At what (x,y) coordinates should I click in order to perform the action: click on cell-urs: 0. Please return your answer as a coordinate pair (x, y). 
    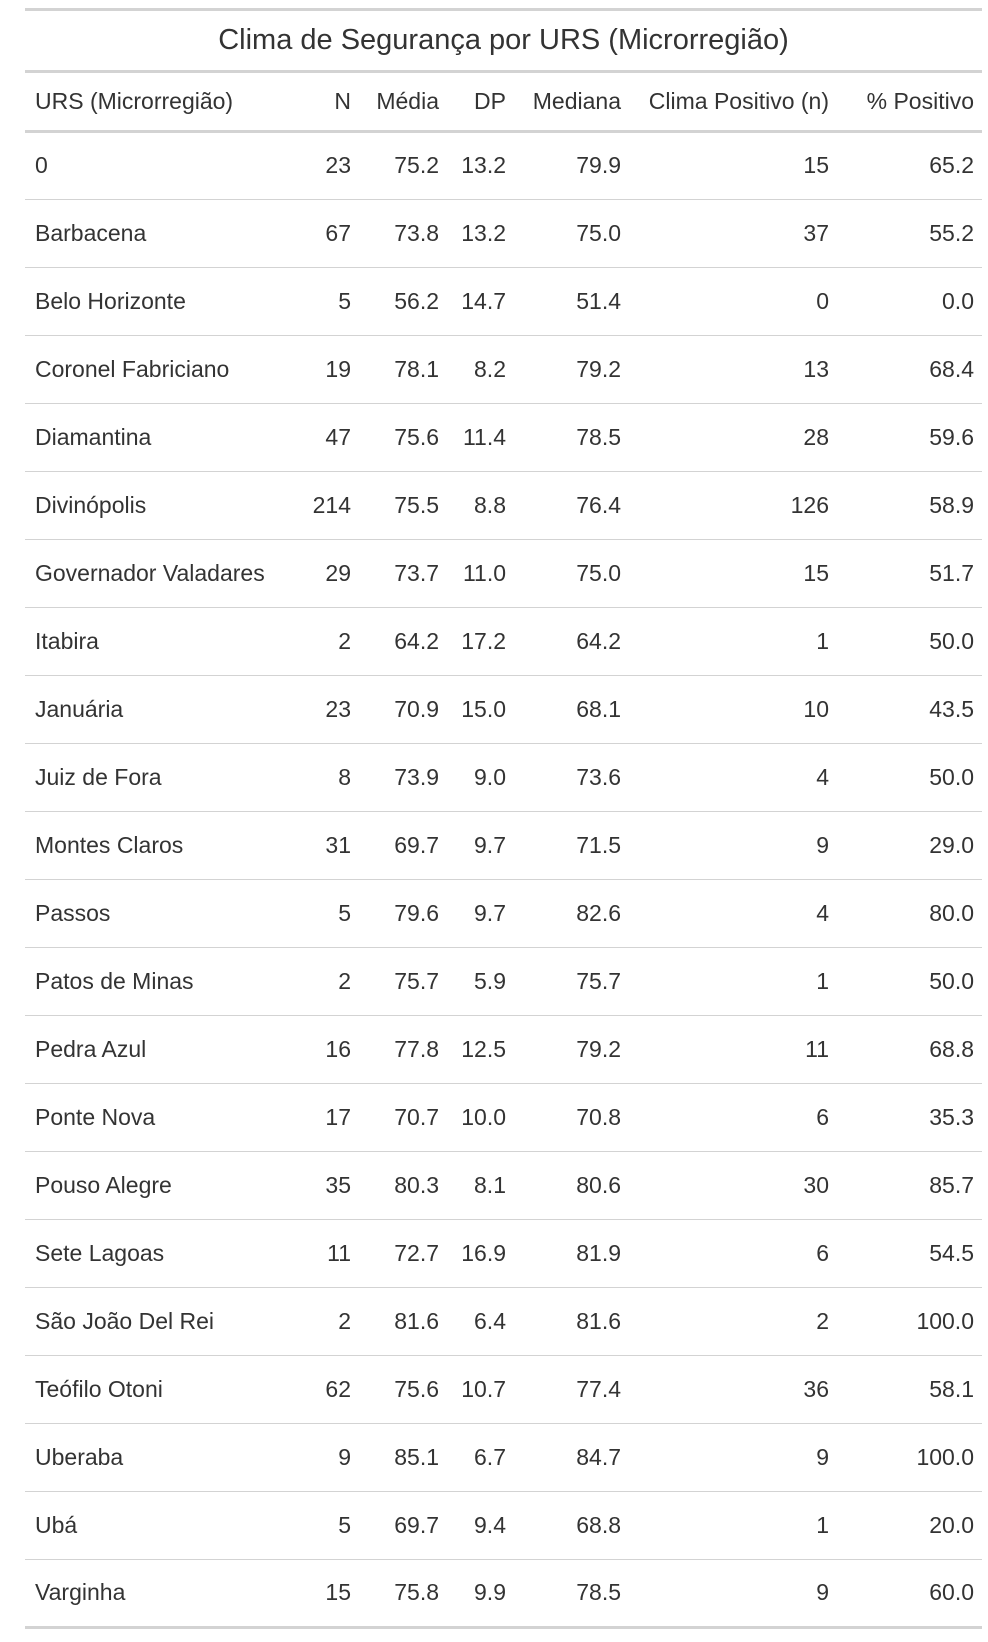
    Looking at the image, I should click on (156, 165).